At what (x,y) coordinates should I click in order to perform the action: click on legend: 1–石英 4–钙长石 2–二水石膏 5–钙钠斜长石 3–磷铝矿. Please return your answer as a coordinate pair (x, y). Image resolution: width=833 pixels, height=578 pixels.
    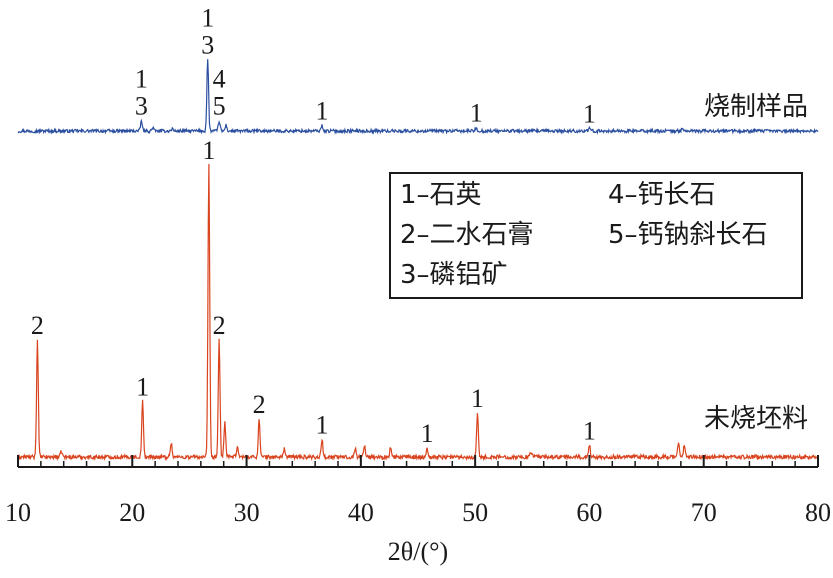
    Looking at the image, I should click on (596, 235).